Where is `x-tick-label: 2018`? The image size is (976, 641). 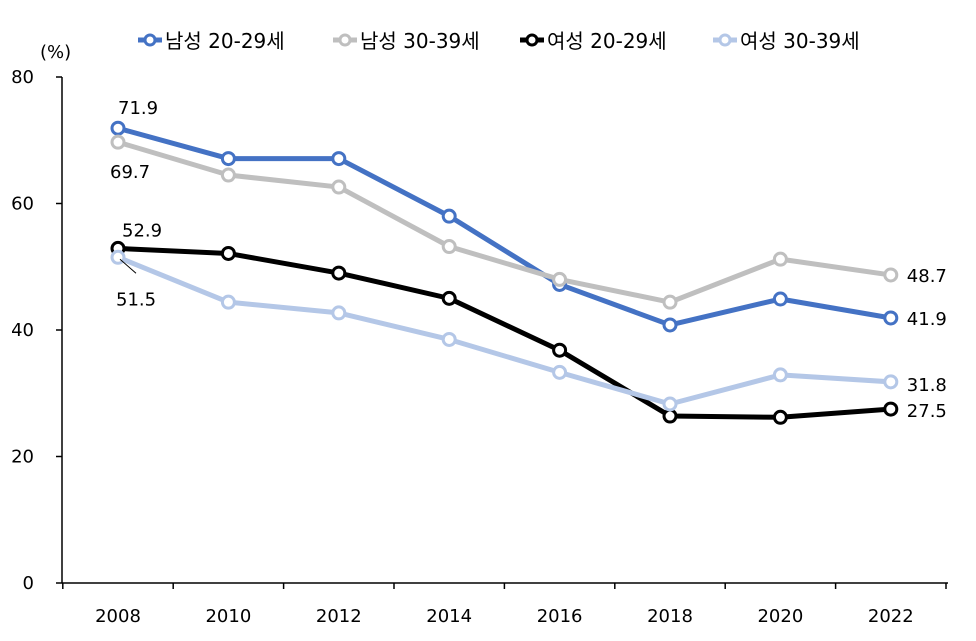
x-tick-label: 2018 is located at coordinates (670, 616).